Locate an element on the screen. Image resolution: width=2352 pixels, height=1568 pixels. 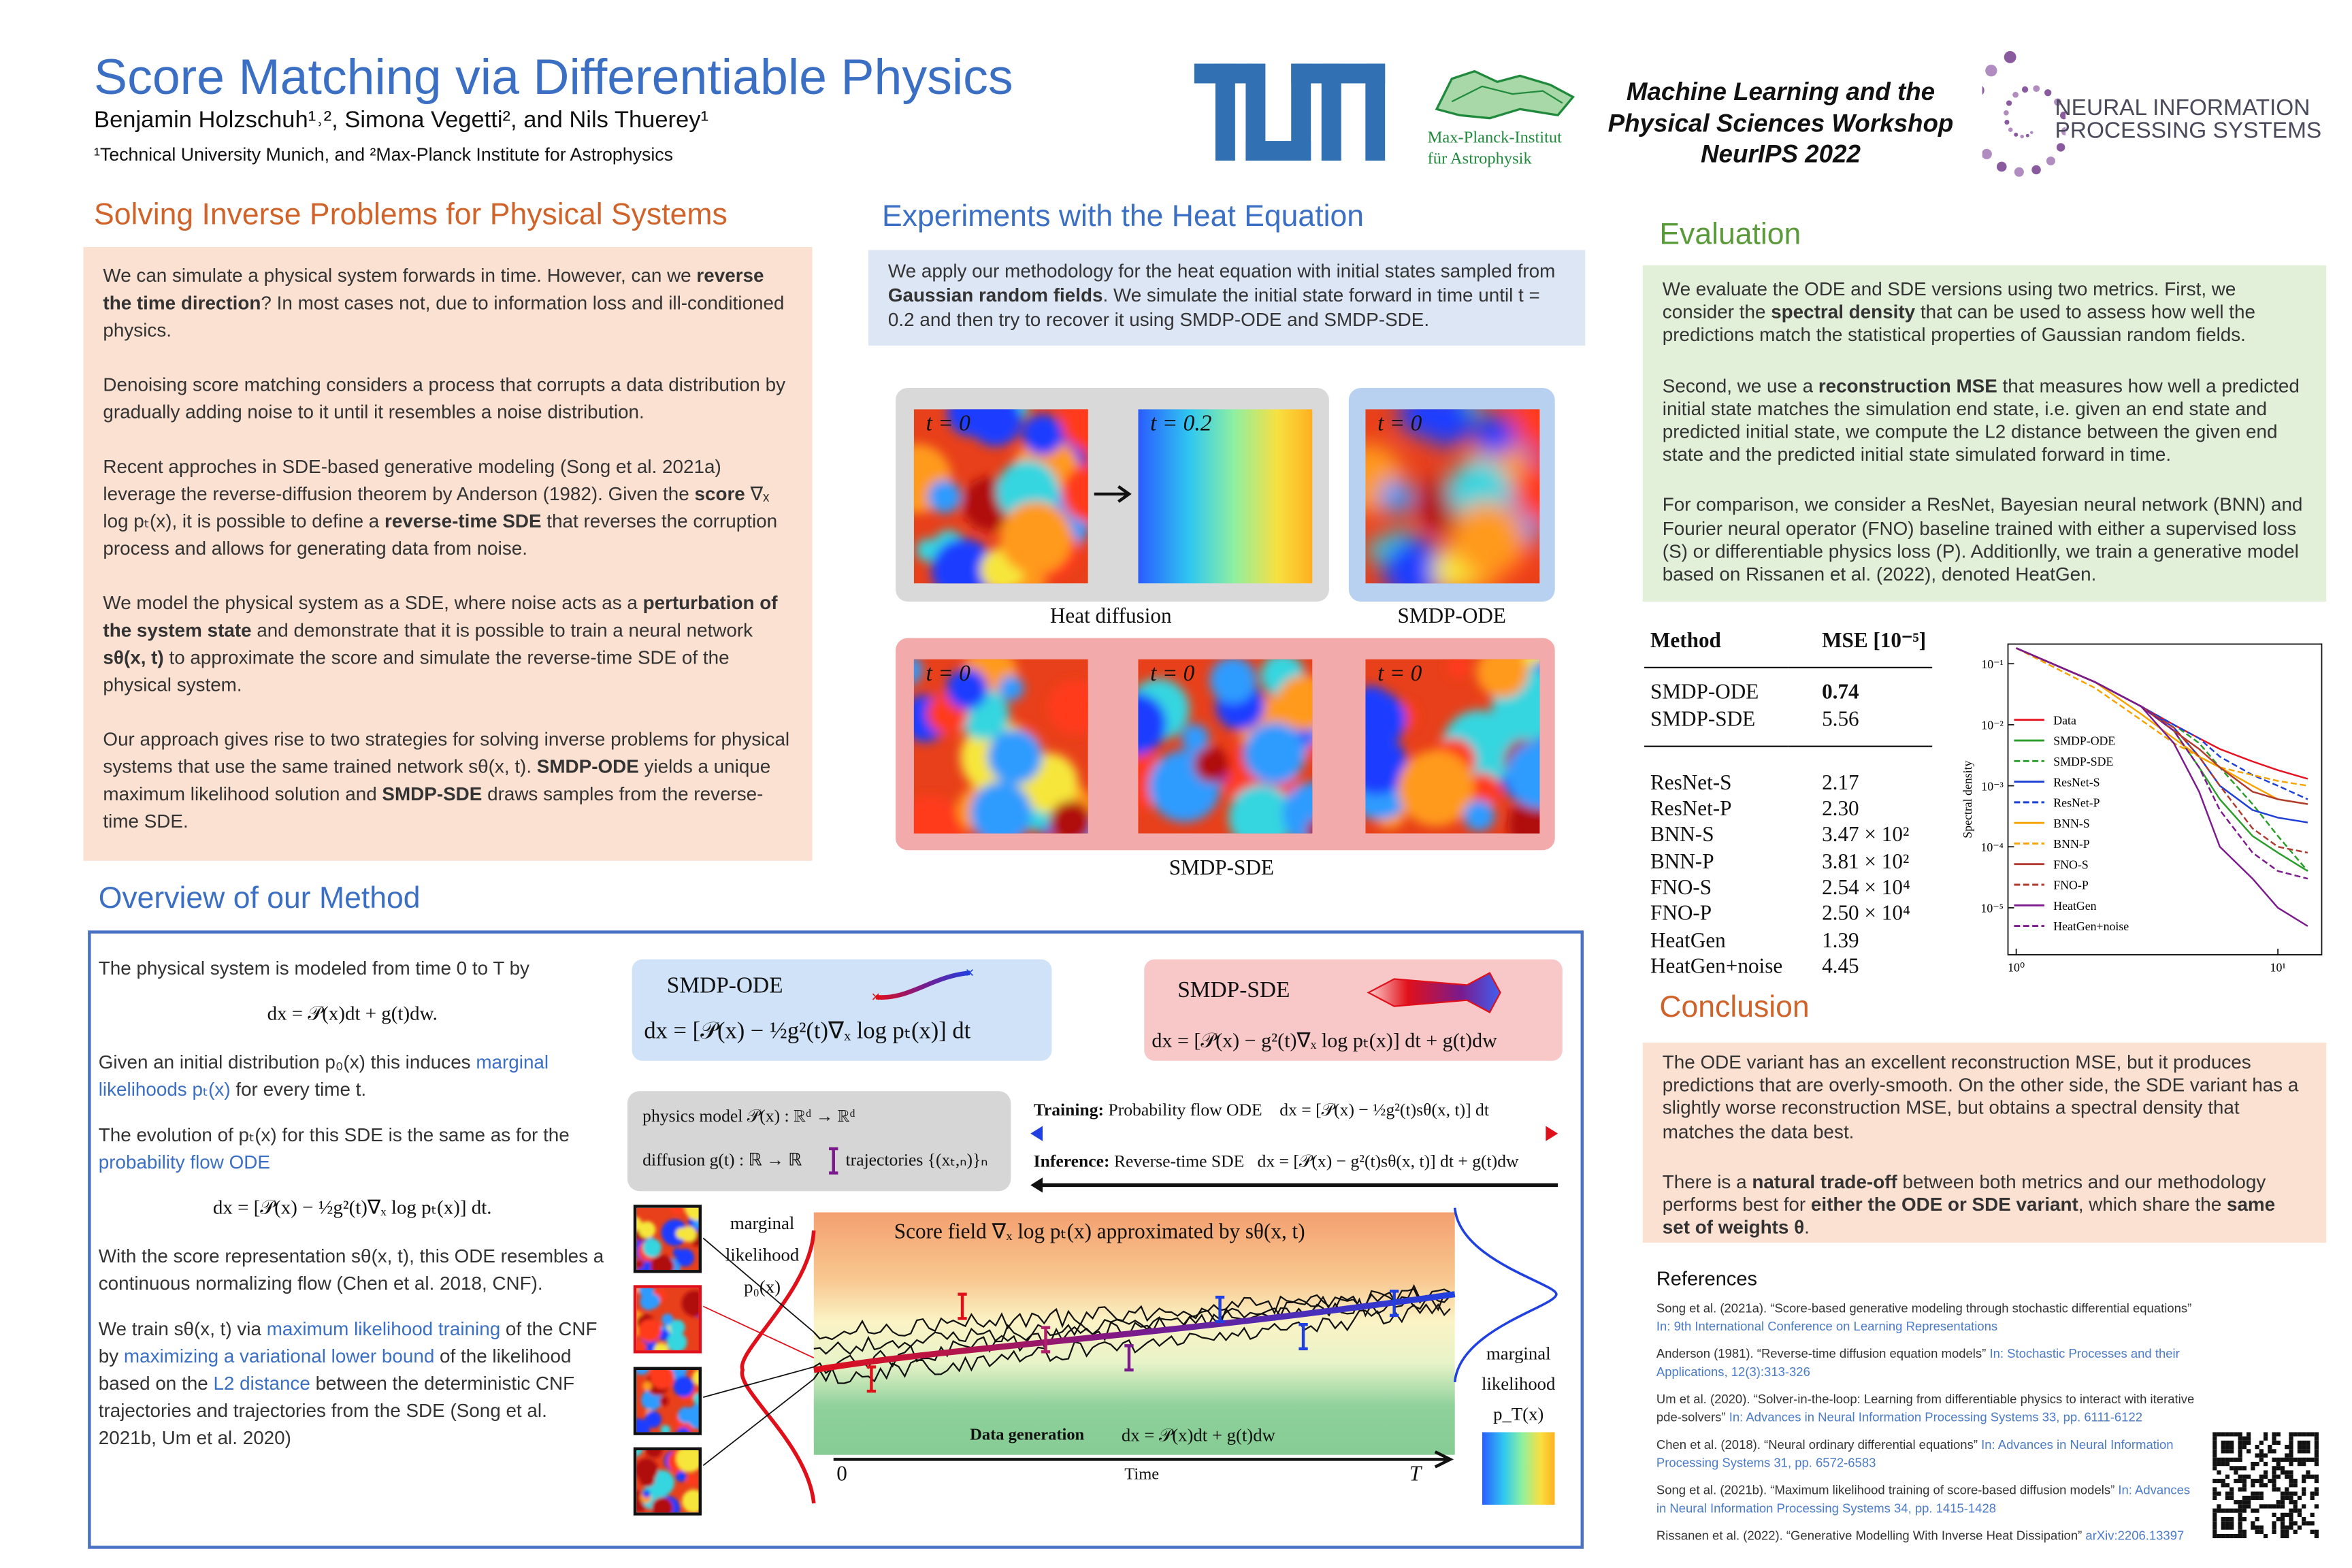
arrow is located at coordinates (1113, 494).